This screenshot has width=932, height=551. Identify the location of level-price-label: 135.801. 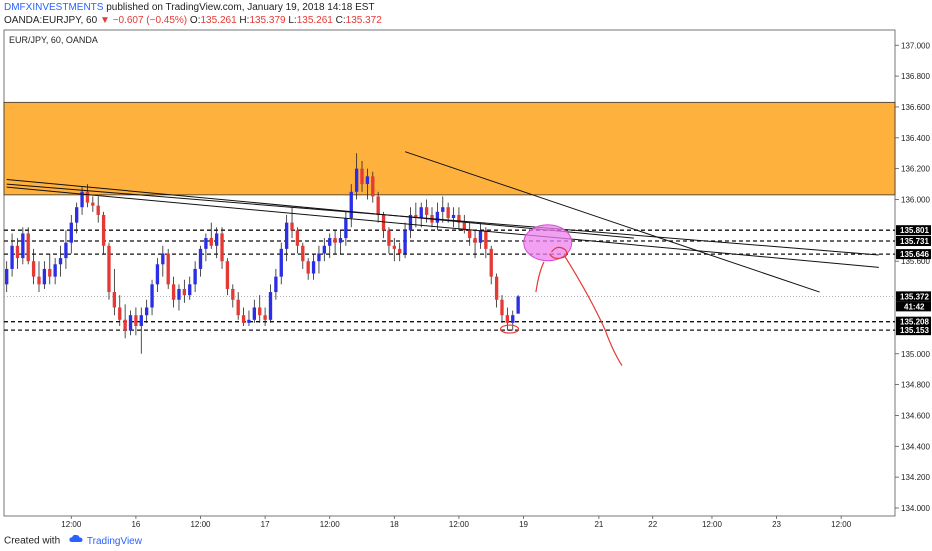
(914, 230).